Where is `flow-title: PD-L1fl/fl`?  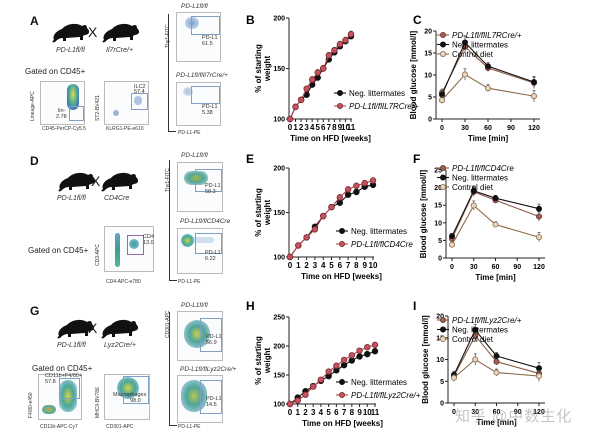
flow-title: PD-L1fl/fl is located at coordinates (194, 6).